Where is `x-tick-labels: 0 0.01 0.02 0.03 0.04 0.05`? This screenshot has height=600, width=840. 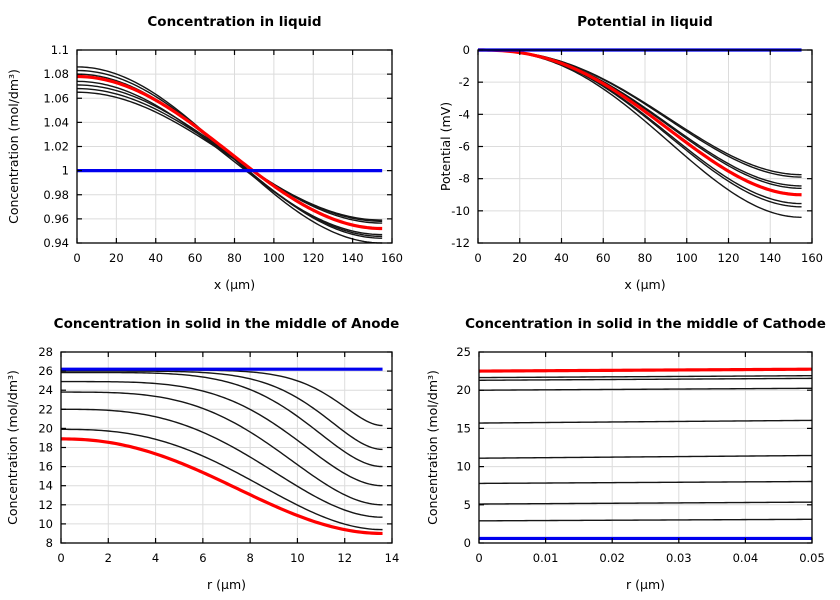
x-tick-labels: 0 0.01 0.02 0.03 0.04 0.05 is located at coordinates (649, 558).